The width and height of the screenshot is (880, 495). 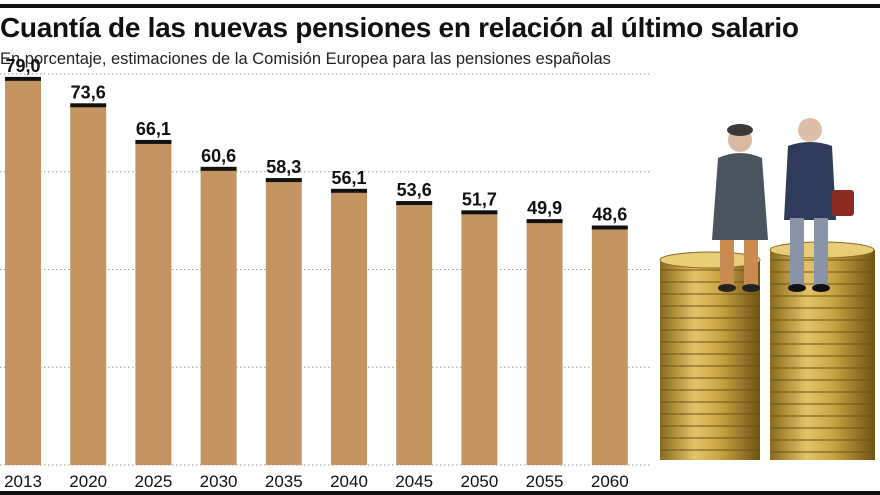 I want to click on x-tick-label: 2040, so click(x=349, y=481).